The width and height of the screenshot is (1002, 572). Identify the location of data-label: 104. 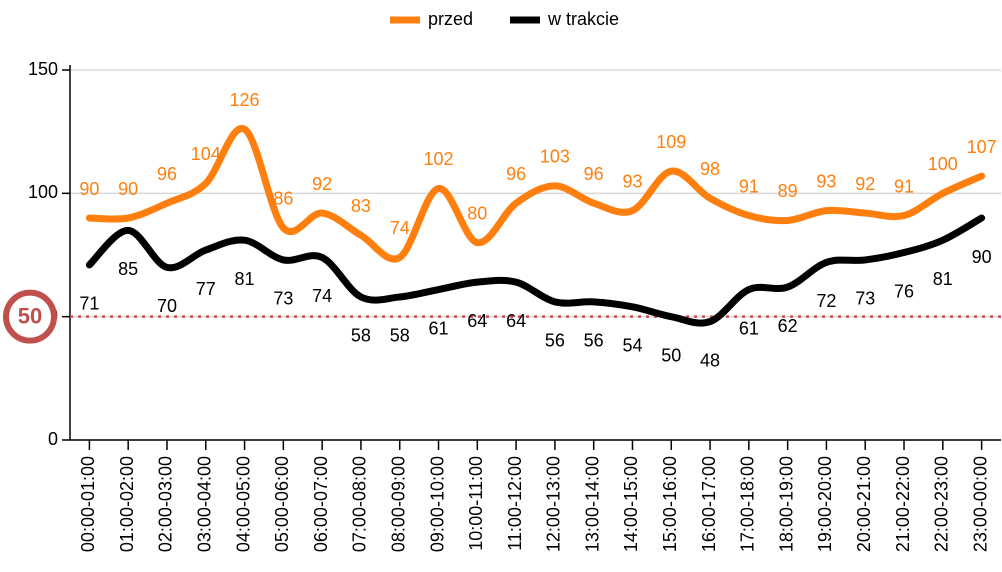
(206, 154).